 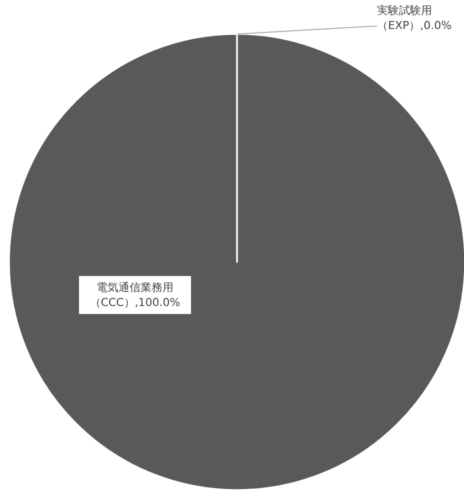 What do you see at coordinates (135, 295) in the screenshot?
I see `slice-label: 電気通信業務用（CCC）,100.0%` at bounding box center [135, 295].